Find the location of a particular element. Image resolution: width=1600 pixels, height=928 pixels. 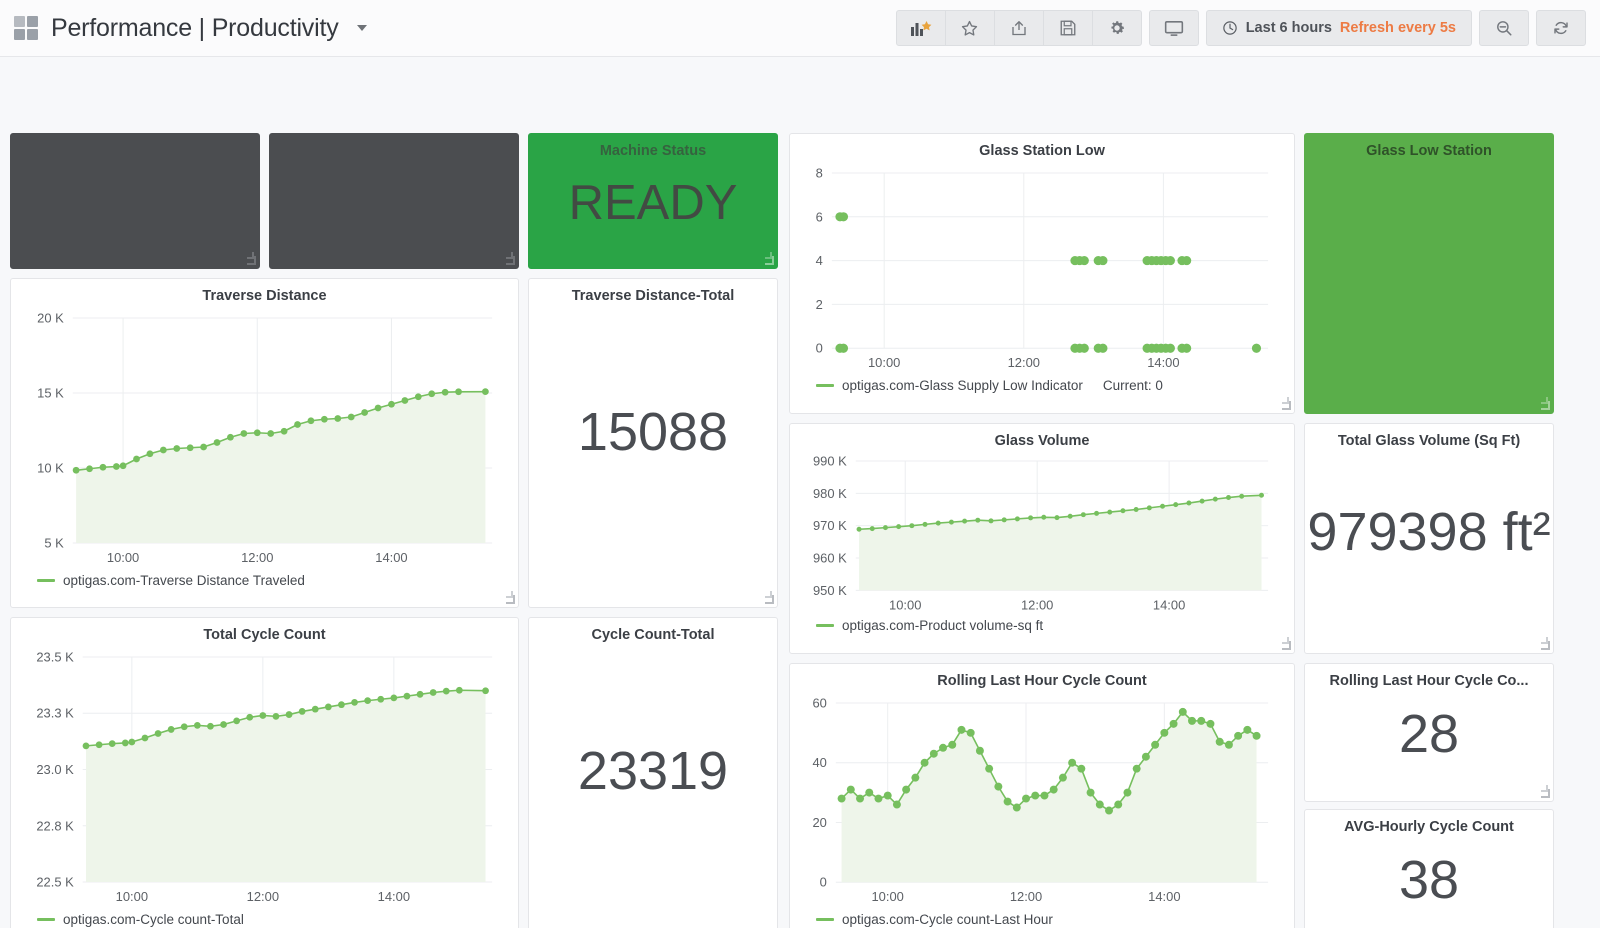

refresh-button is located at coordinates (1561, 28).